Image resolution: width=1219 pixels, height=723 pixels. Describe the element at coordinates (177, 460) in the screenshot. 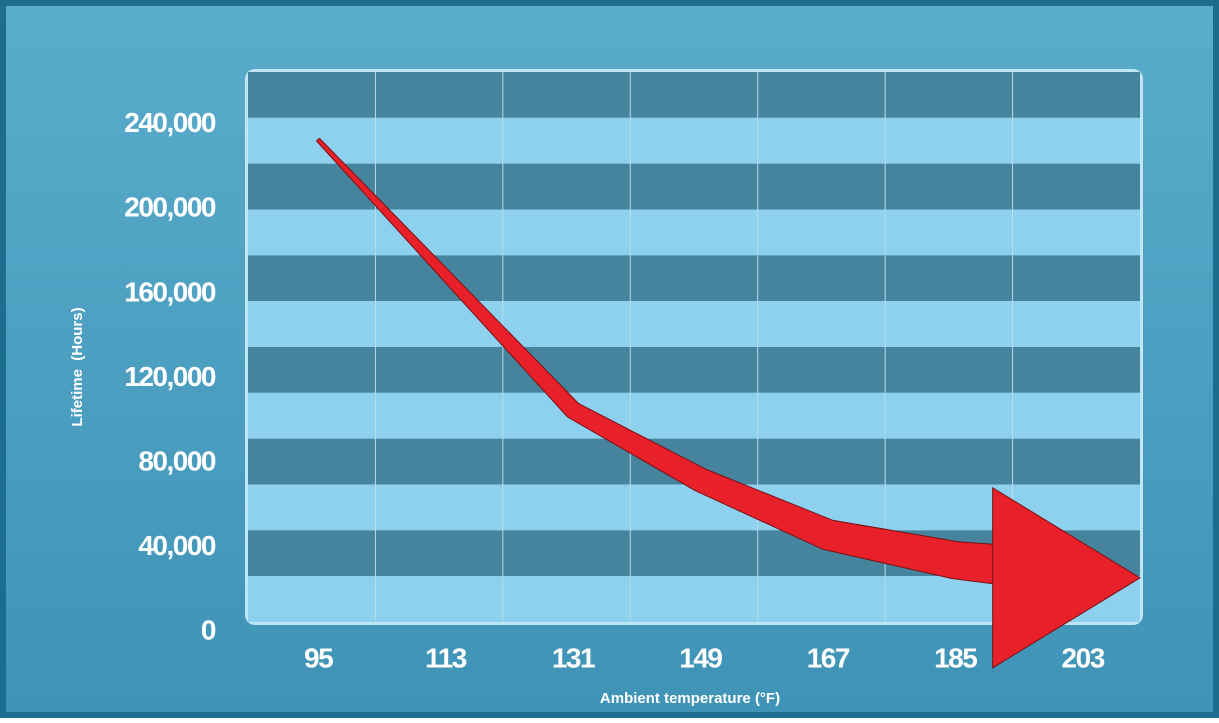

I see `y-tick-label: 80,000` at that location.